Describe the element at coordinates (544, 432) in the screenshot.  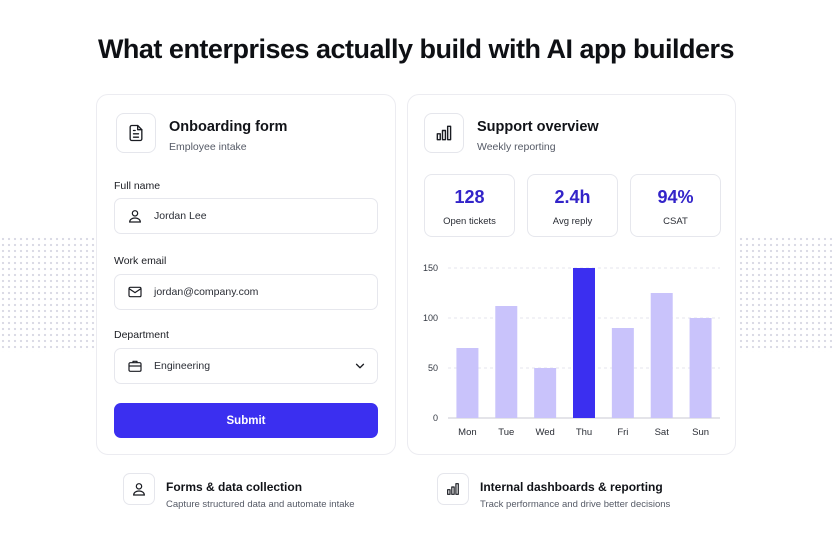
I see `x-tick-label: Wed` at that location.